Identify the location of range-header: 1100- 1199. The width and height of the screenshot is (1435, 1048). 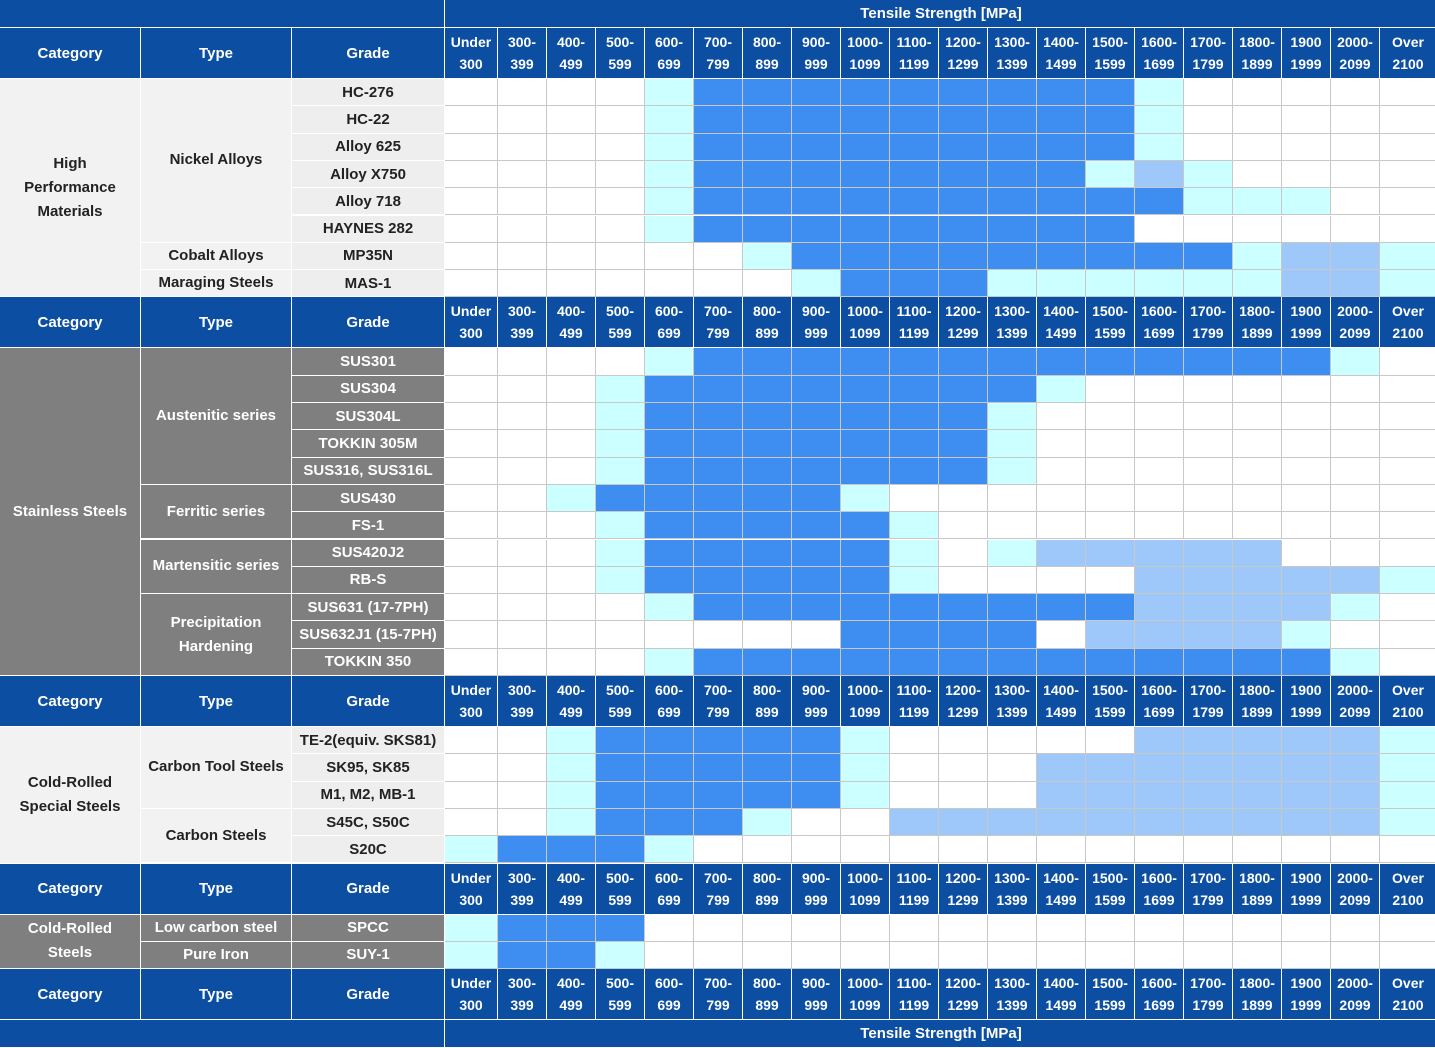
(914, 53).